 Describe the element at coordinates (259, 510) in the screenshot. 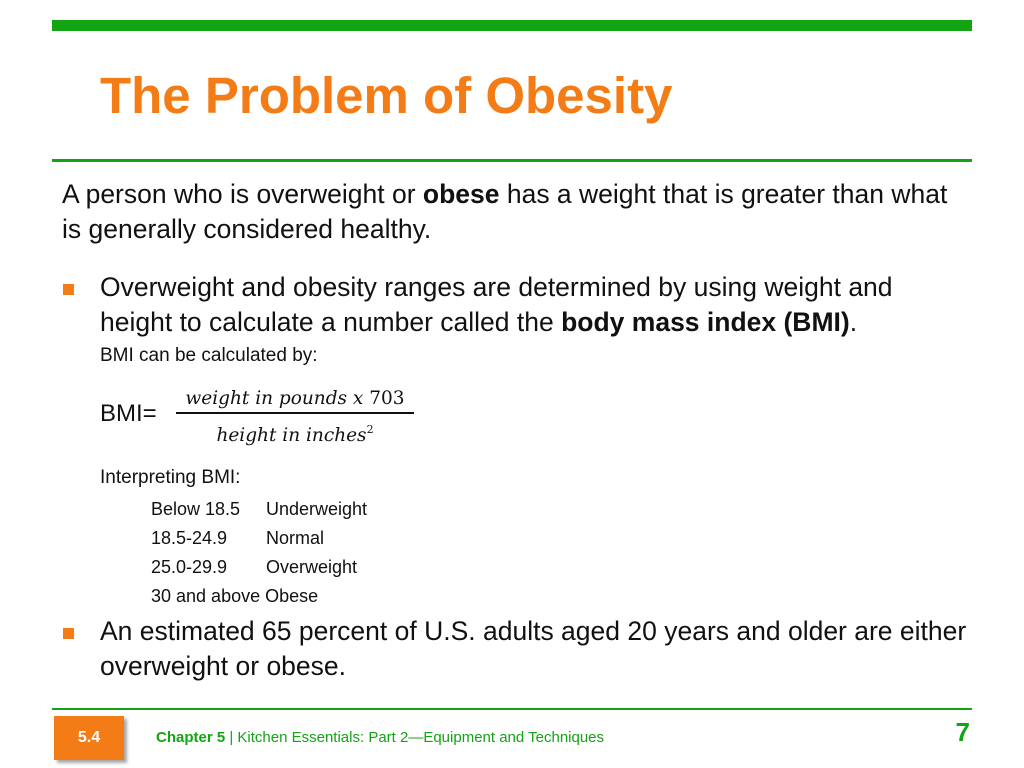

I see `bmi-row-underweight: Below 18.5 Underweight` at that location.